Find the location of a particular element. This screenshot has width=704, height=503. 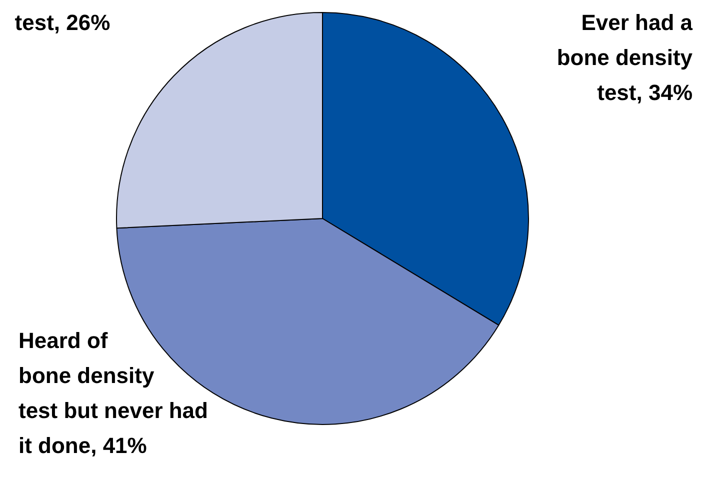

slice-label: Ever had a bone density test, 34% is located at coordinates (625, 57).